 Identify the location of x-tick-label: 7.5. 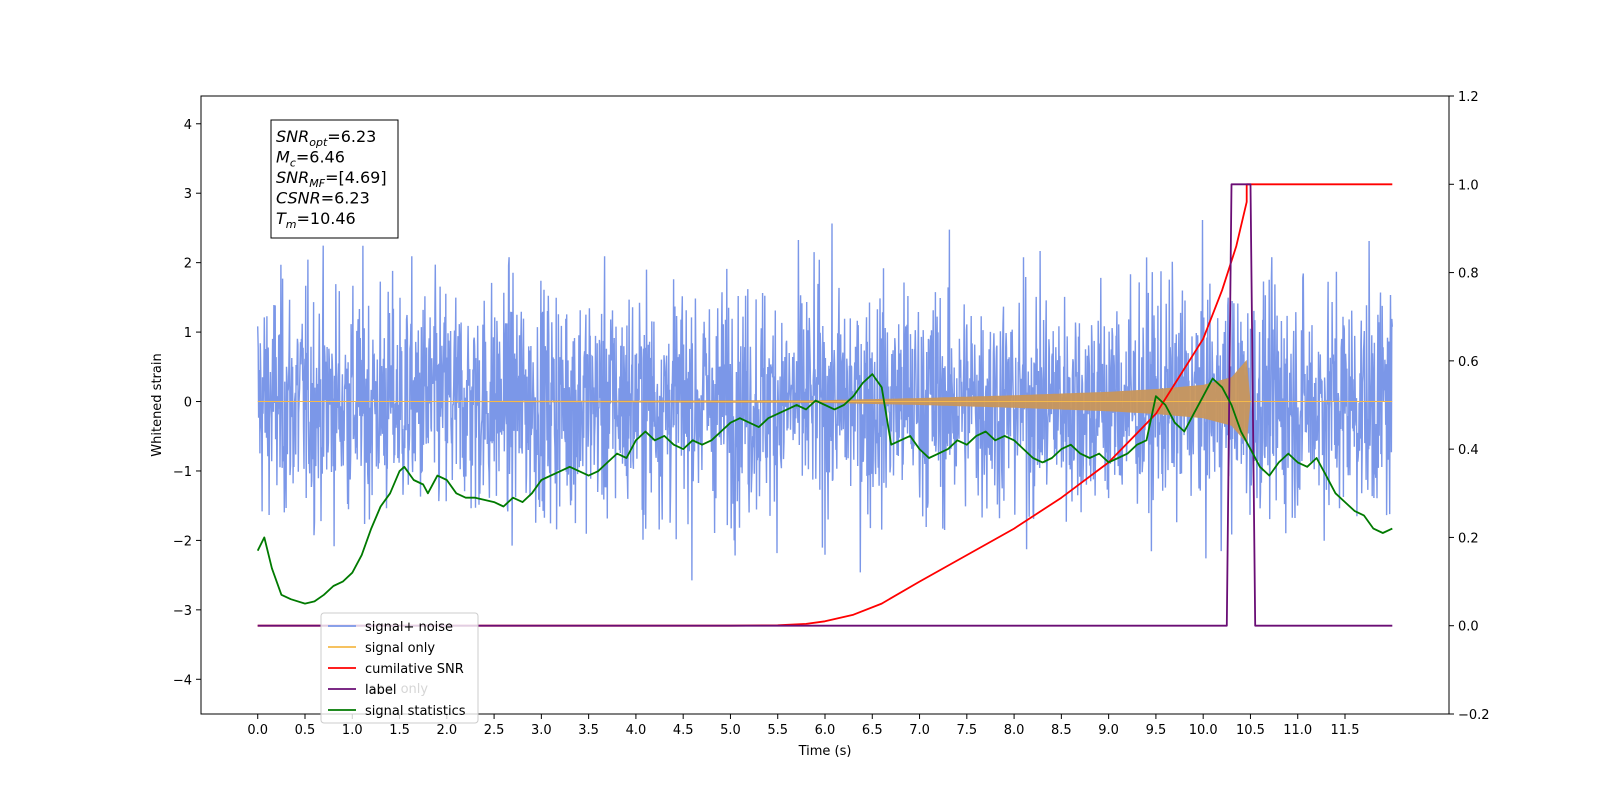
(966, 730).